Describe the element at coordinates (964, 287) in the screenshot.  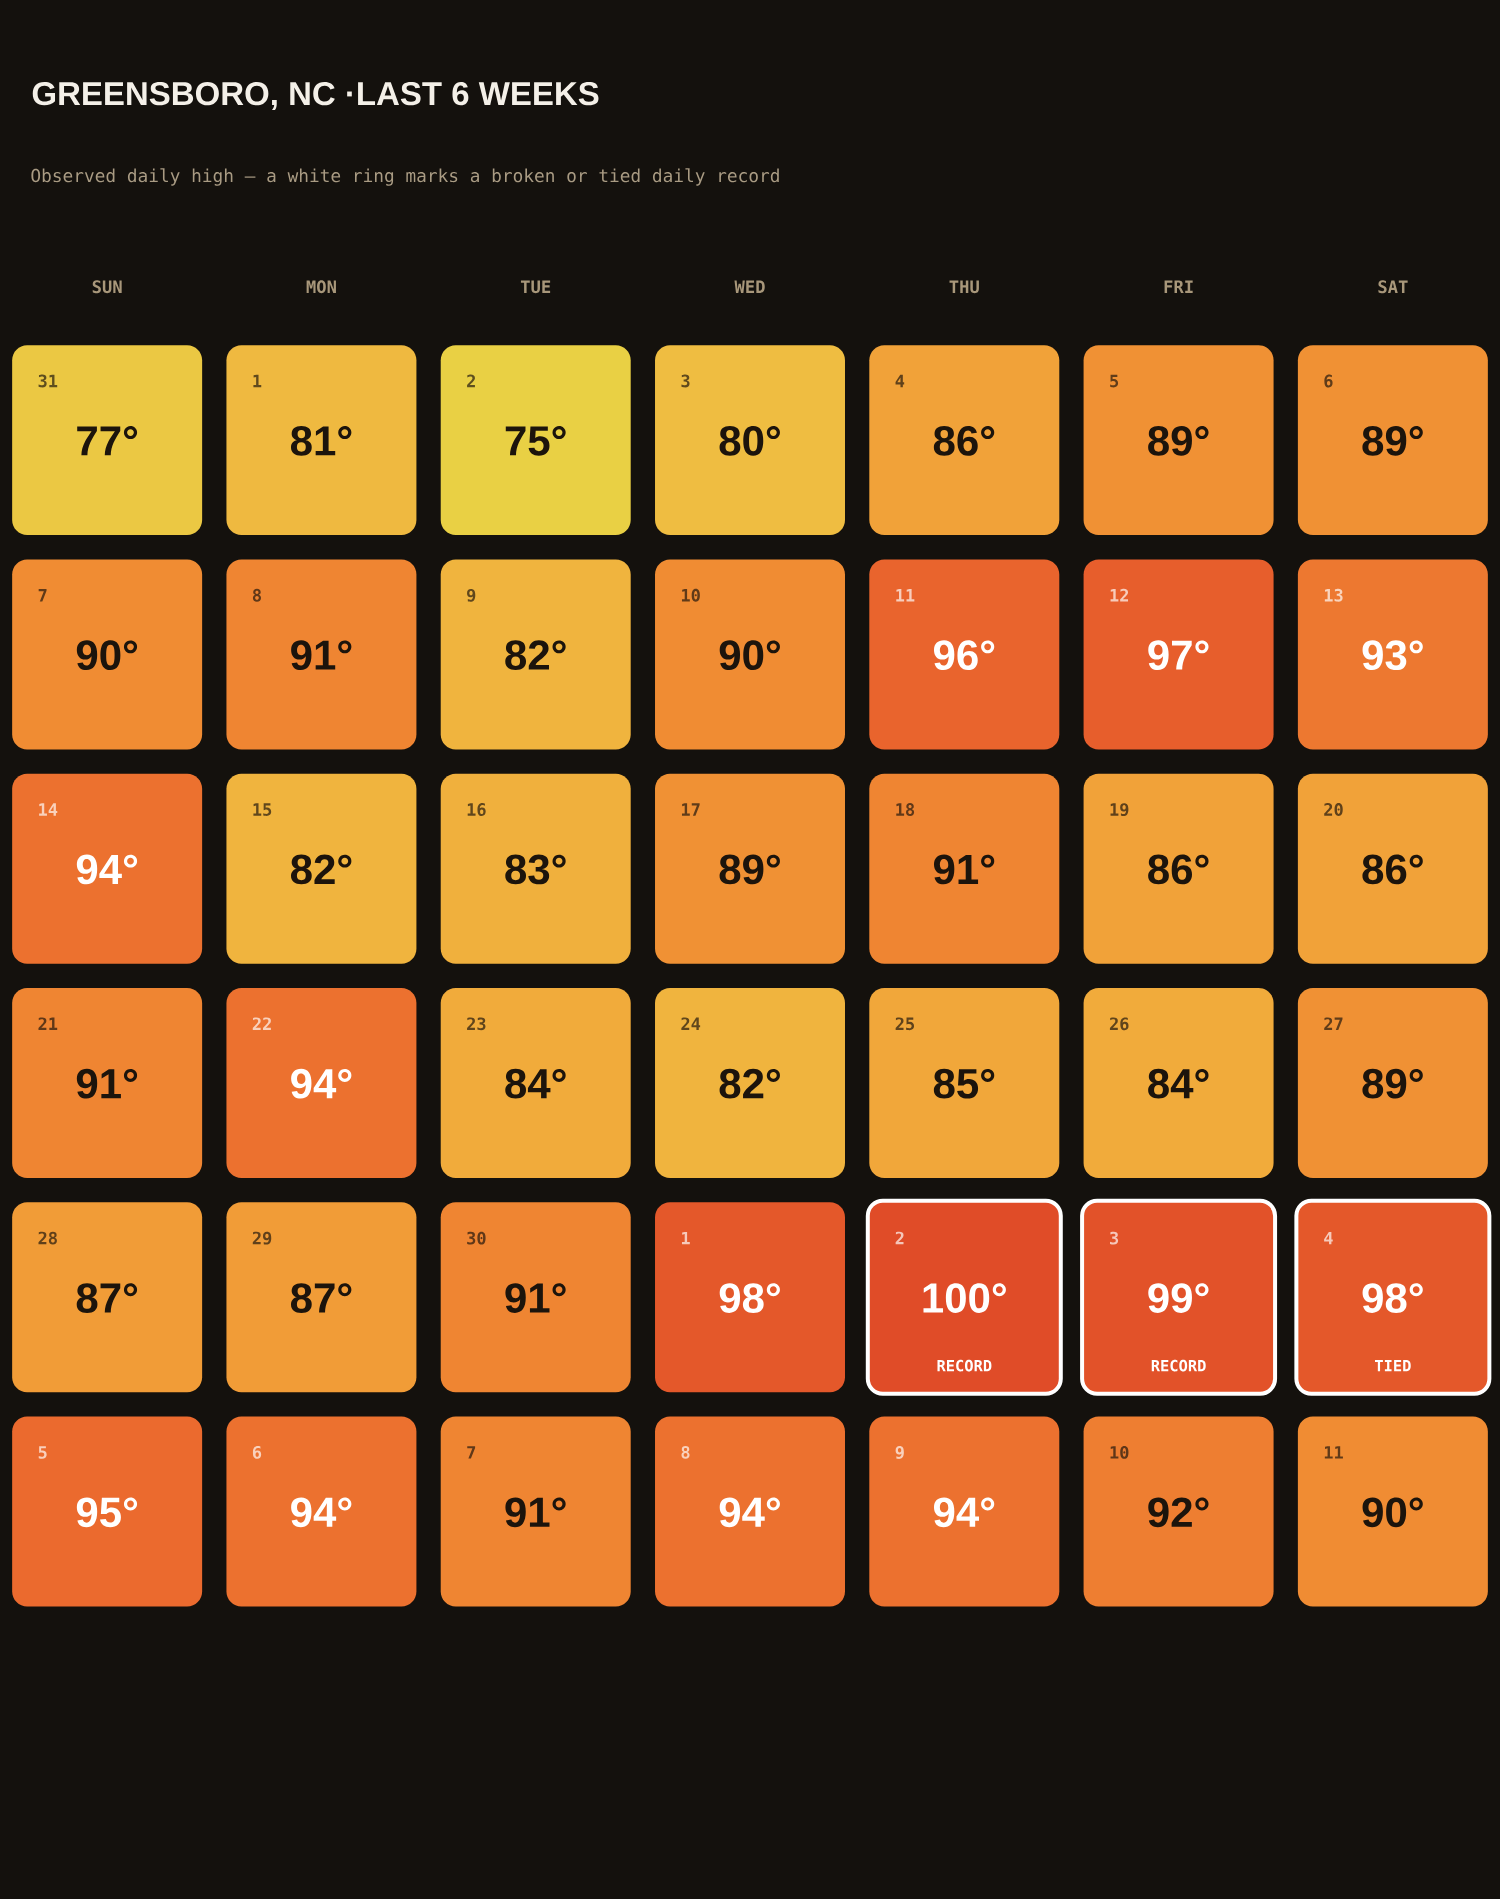
I see `x-tick-label: THU` at that location.